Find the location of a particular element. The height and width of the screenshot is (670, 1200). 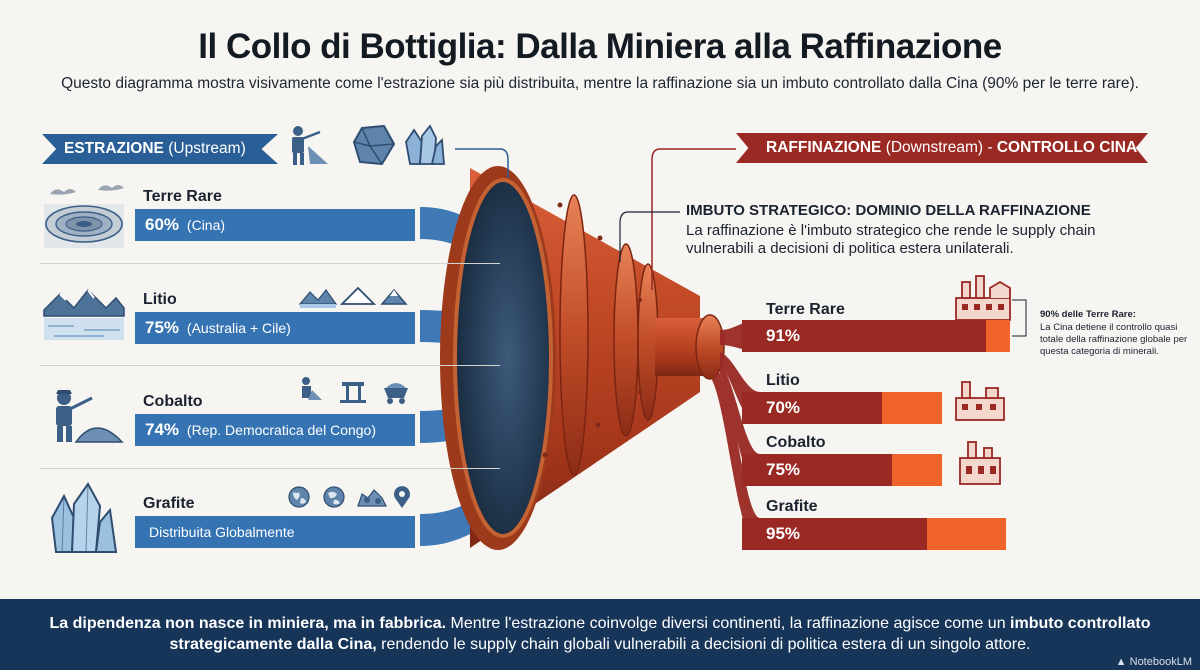

downstream-bar: 91% is located at coordinates (876, 336).